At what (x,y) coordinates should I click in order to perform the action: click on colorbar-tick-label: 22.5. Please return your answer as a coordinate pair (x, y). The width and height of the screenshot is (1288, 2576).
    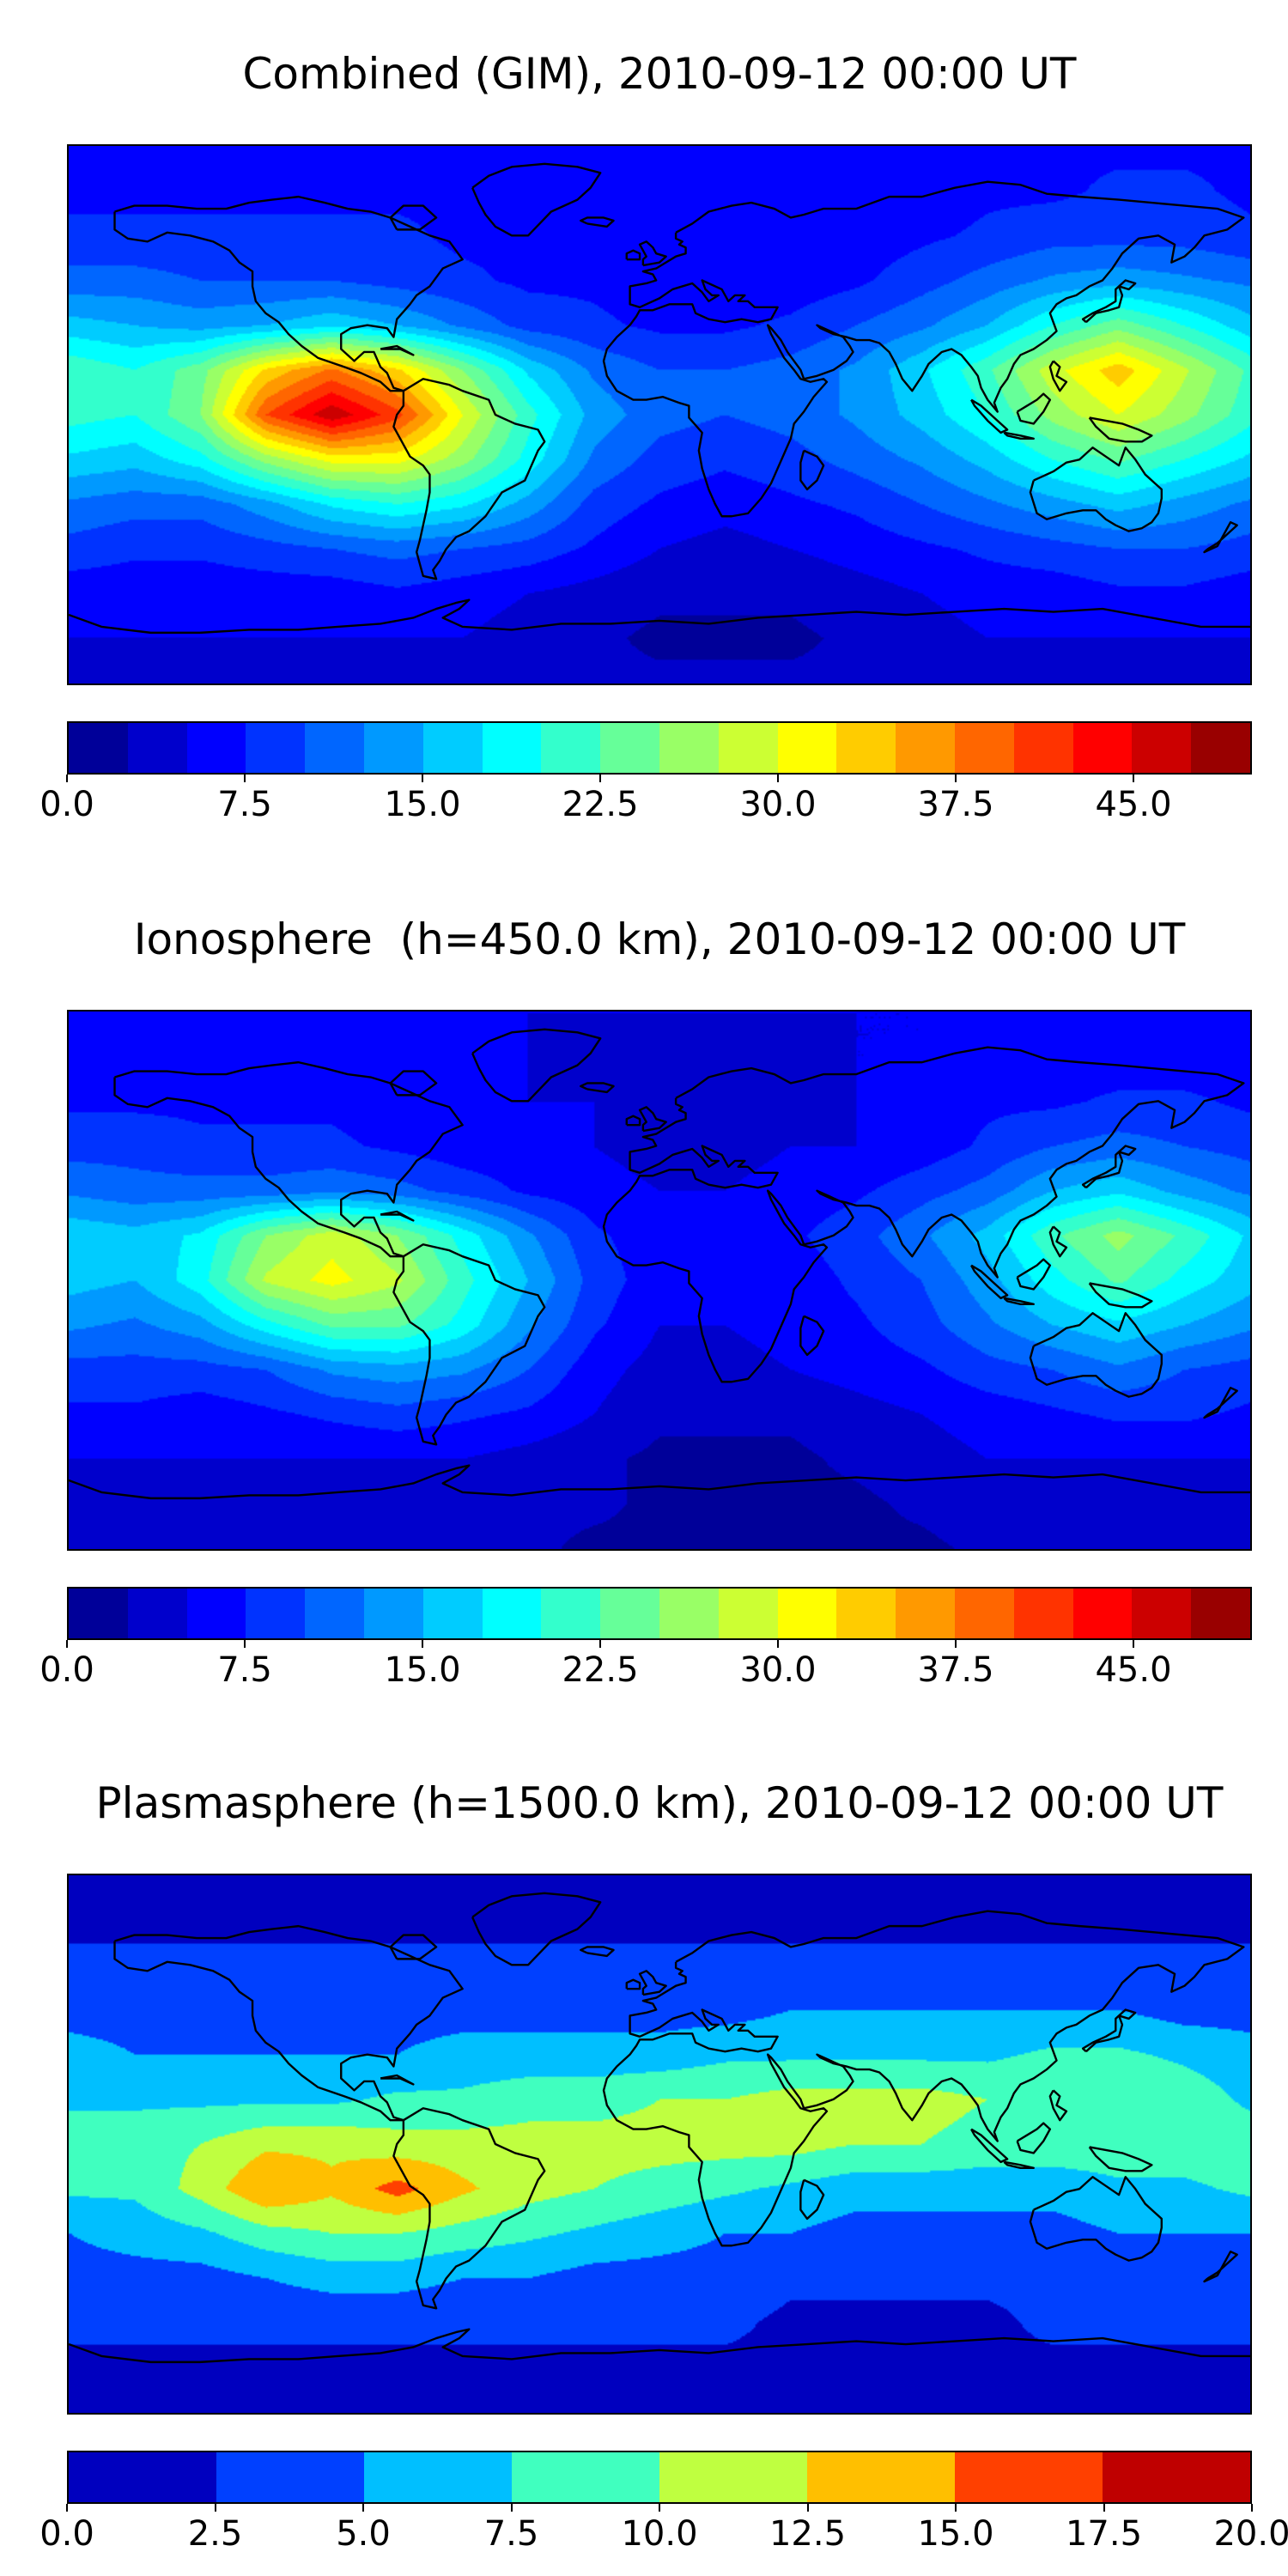
    Looking at the image, I should click on (600, 804).